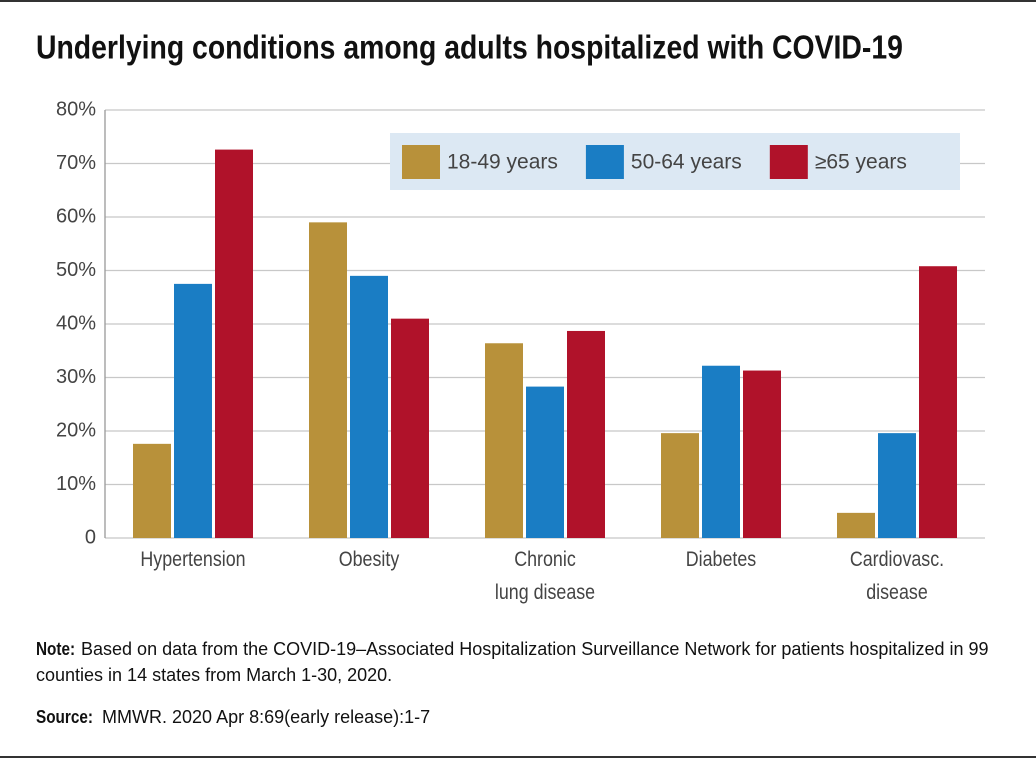 The image size is (1036, 761). What do you see at coordinates (545, 576) in the screenshot?
I see `x-tick-label: Chronic lung disease` at bounding box center [545, 576].